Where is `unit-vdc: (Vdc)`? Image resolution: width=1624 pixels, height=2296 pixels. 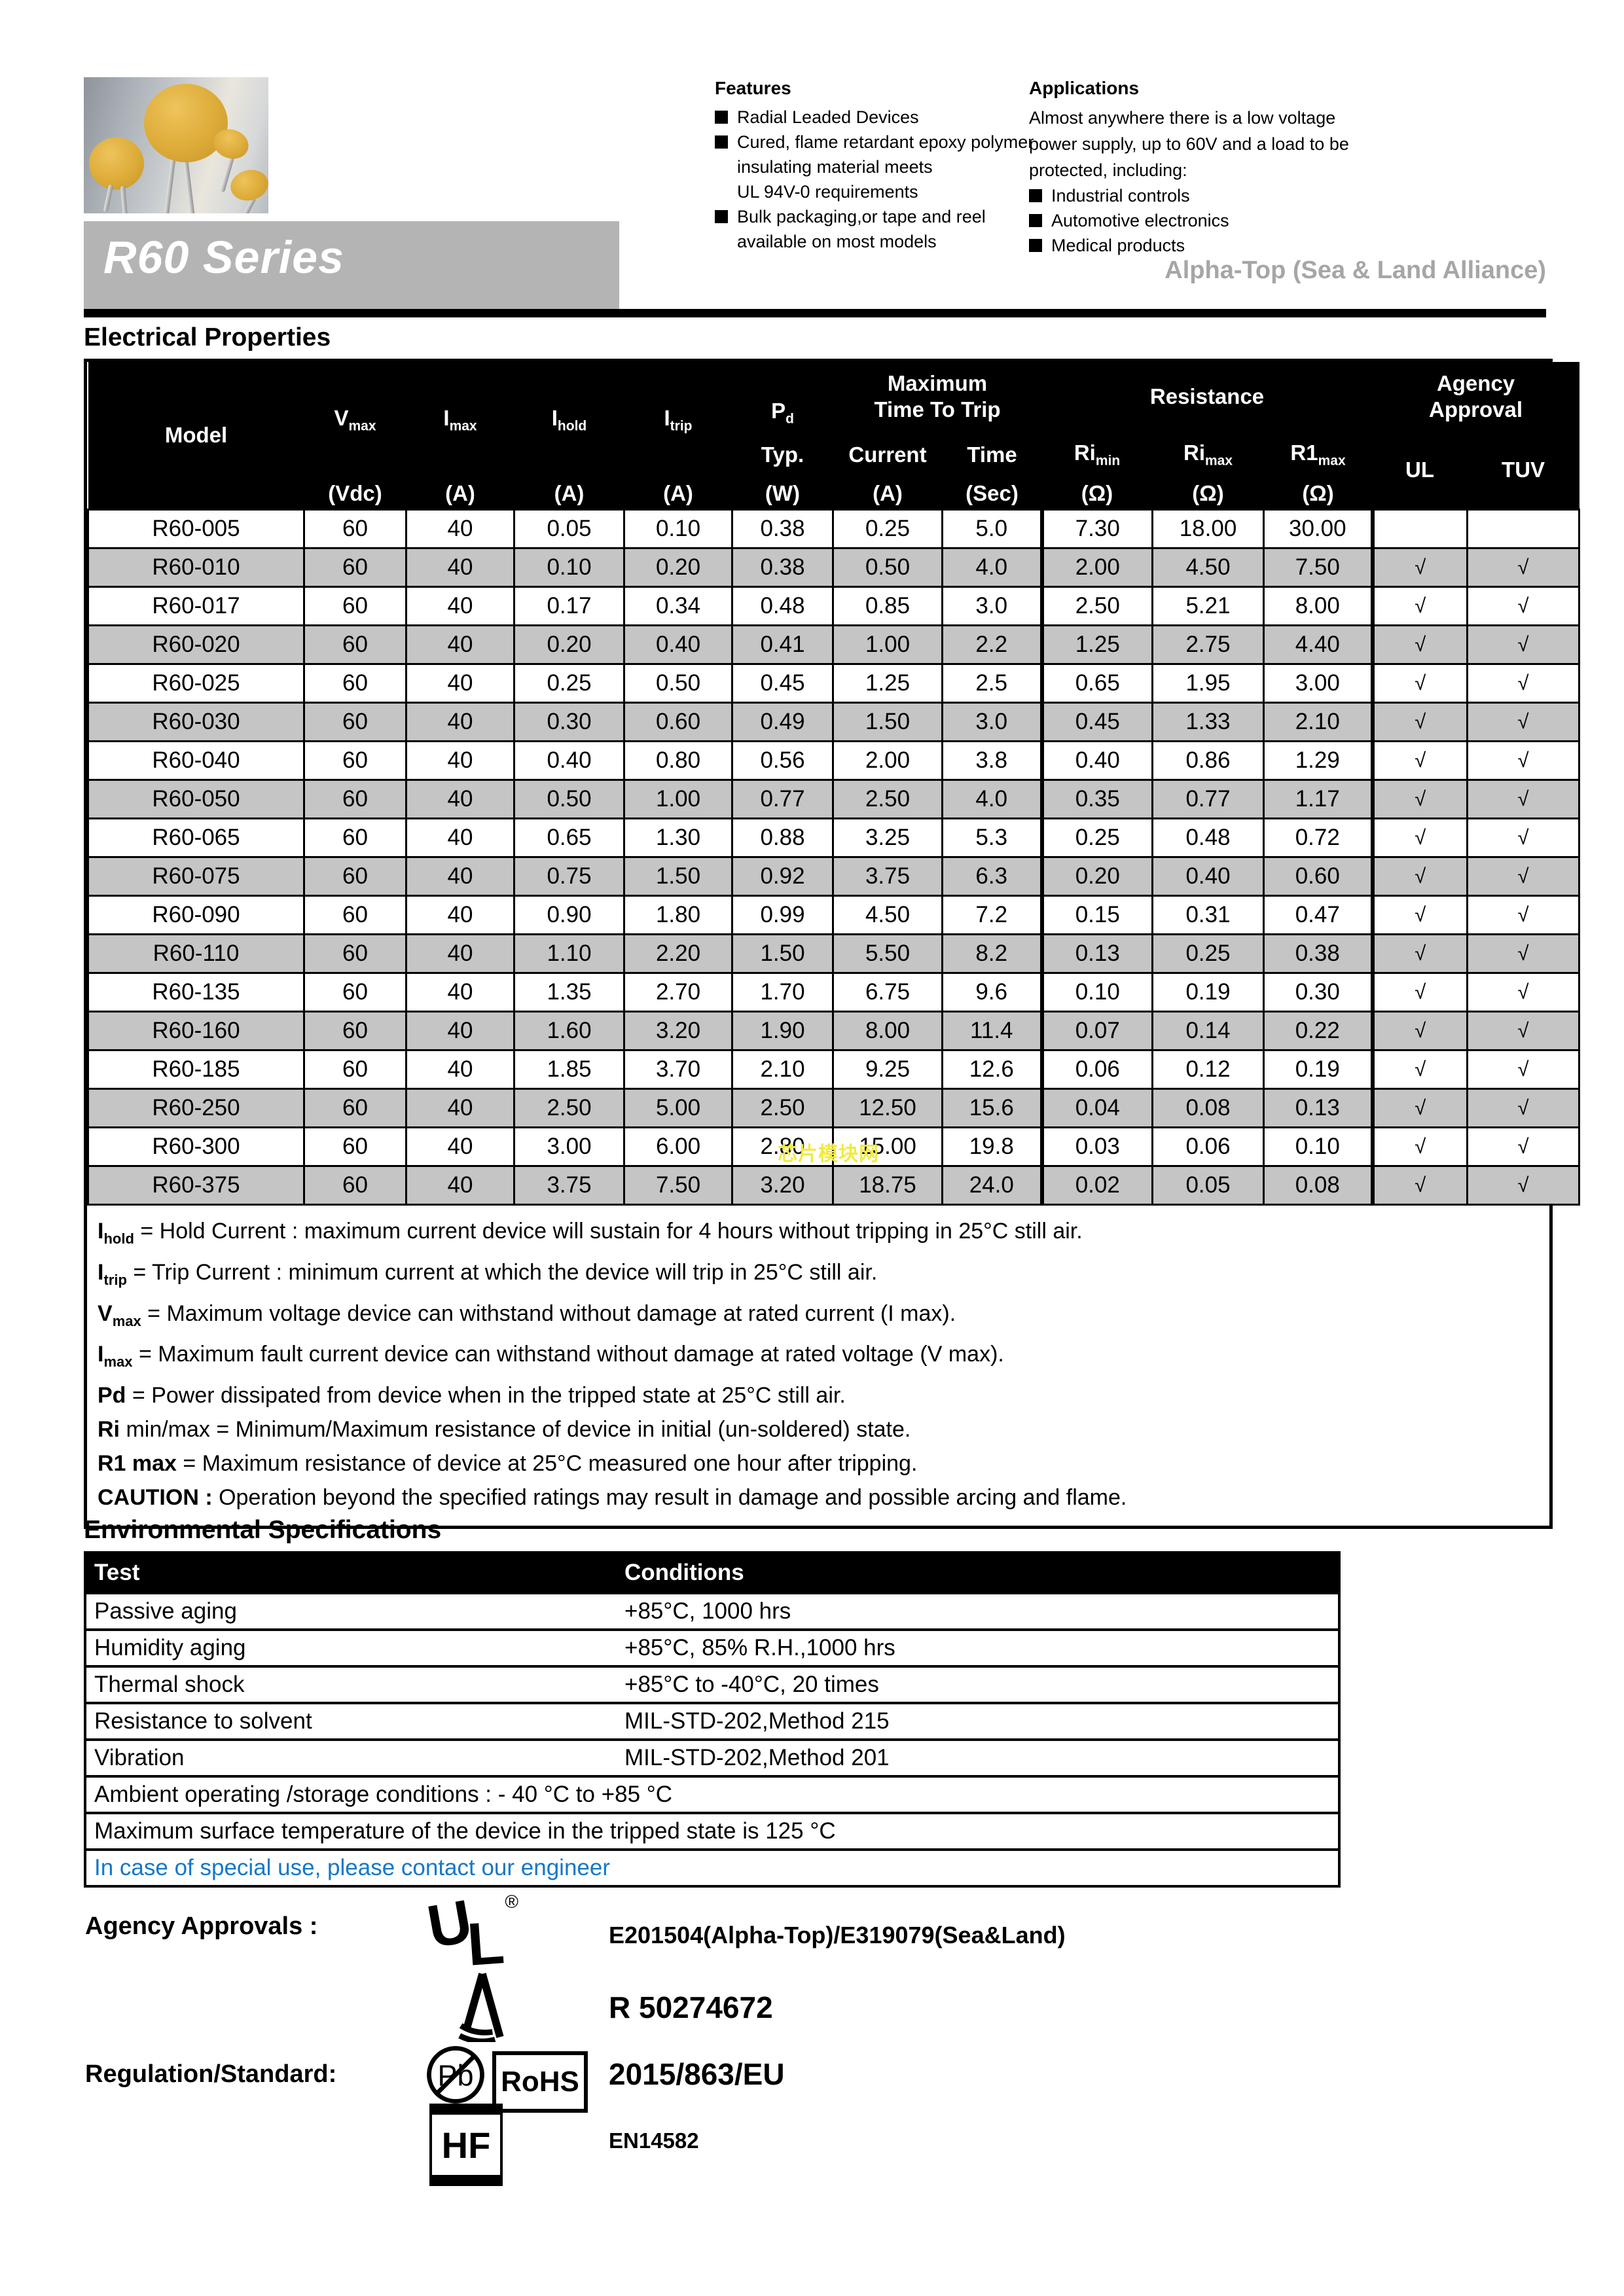 unit-vdc: (Vdc) is located at coordinates (355, 494).